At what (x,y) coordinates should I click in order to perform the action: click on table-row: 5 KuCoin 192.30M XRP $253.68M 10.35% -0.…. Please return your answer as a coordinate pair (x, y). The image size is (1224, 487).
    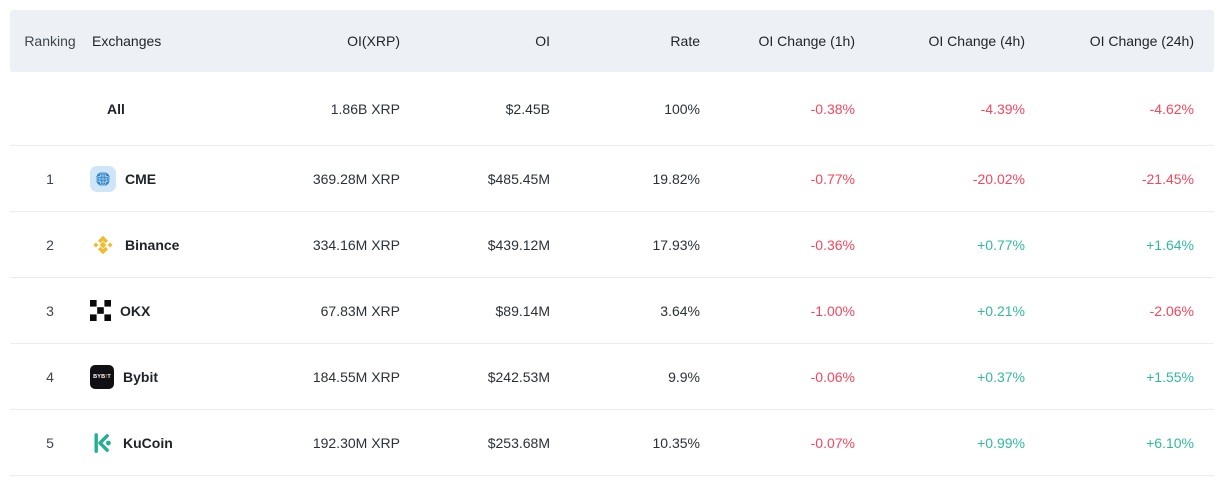
    Looking at the image, I should click on (612, 443).